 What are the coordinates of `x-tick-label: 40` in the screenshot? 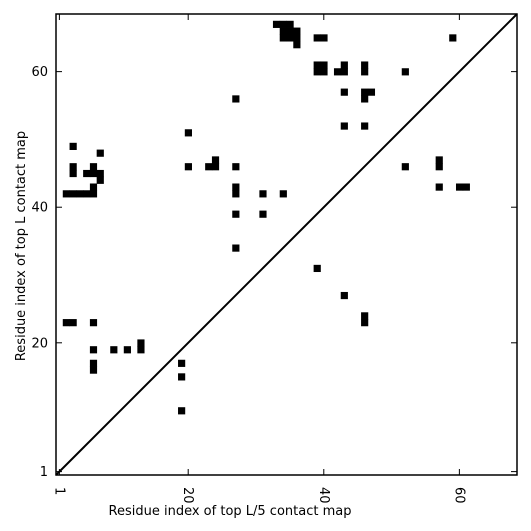 It's located at (323, 495).